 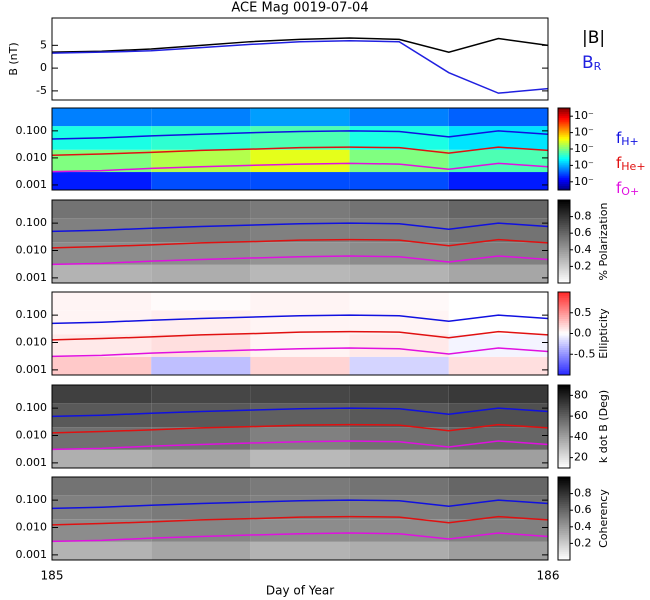 What do you see at coordinates (583, 265) in the screenshot?
I see `colorbar-tick-label: 0.2` at bounding box center [583, 265].